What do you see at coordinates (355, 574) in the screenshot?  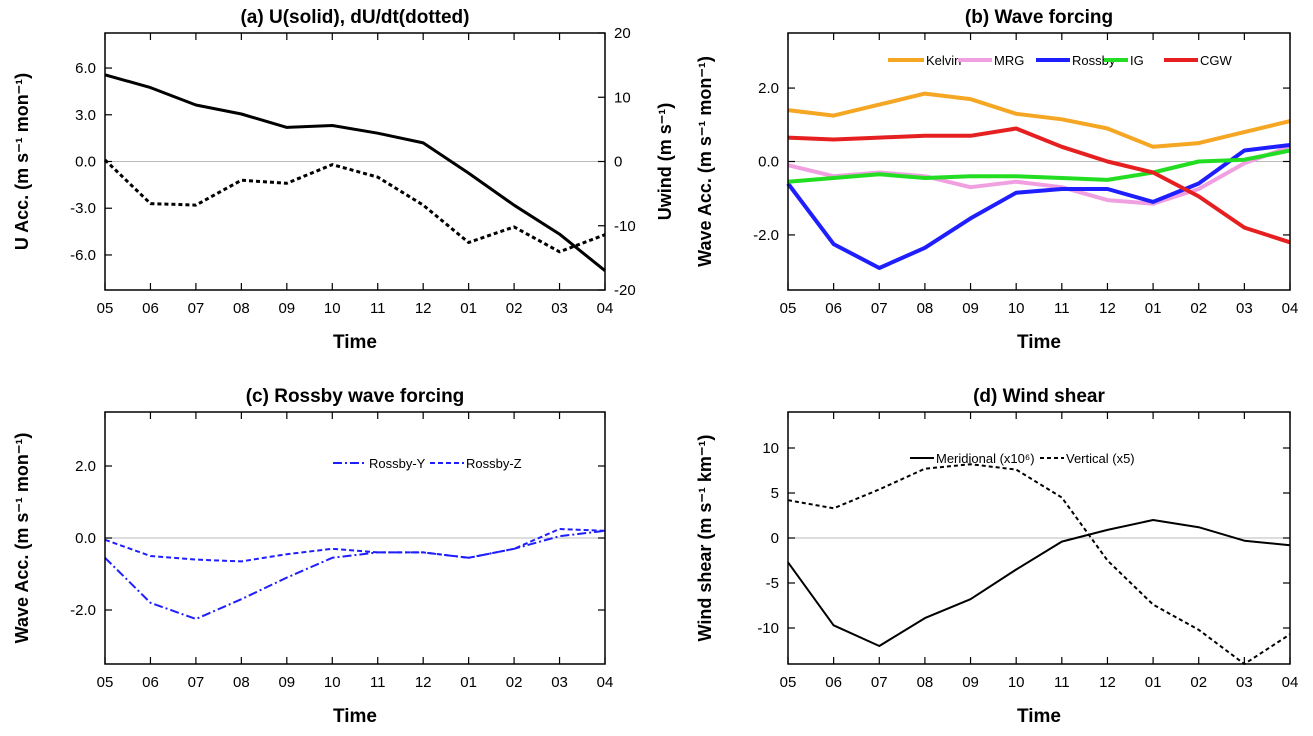 I see `series-line-rossby-y` at bounding box center [355, 574].